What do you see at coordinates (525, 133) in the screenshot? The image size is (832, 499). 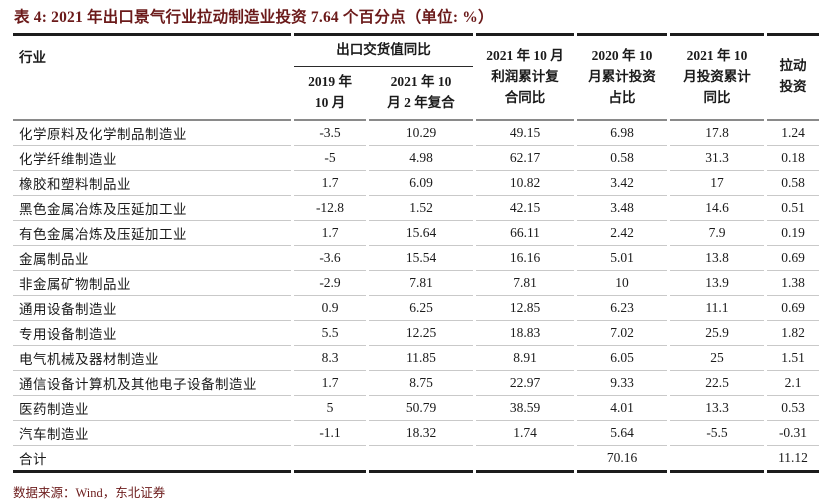 I see `value-cell-profit-cagr: 49.15` at bounding box center [525, 133].